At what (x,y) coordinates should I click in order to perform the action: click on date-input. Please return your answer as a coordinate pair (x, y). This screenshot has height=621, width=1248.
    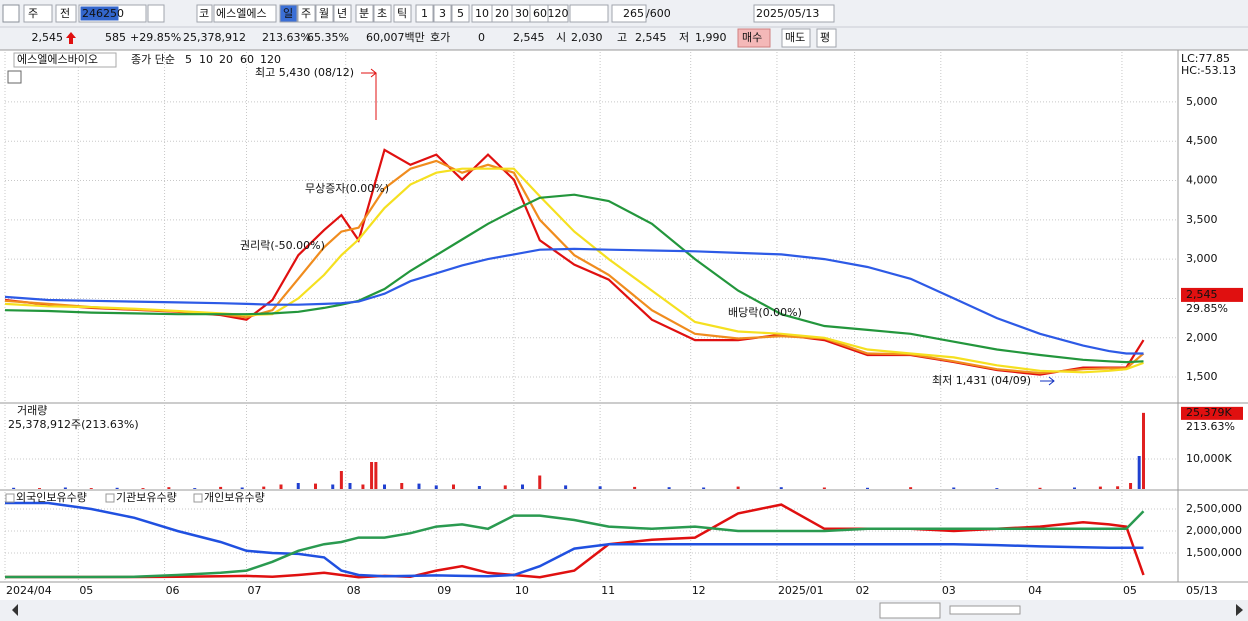
    Looking at the image, I should click on (794, 13).